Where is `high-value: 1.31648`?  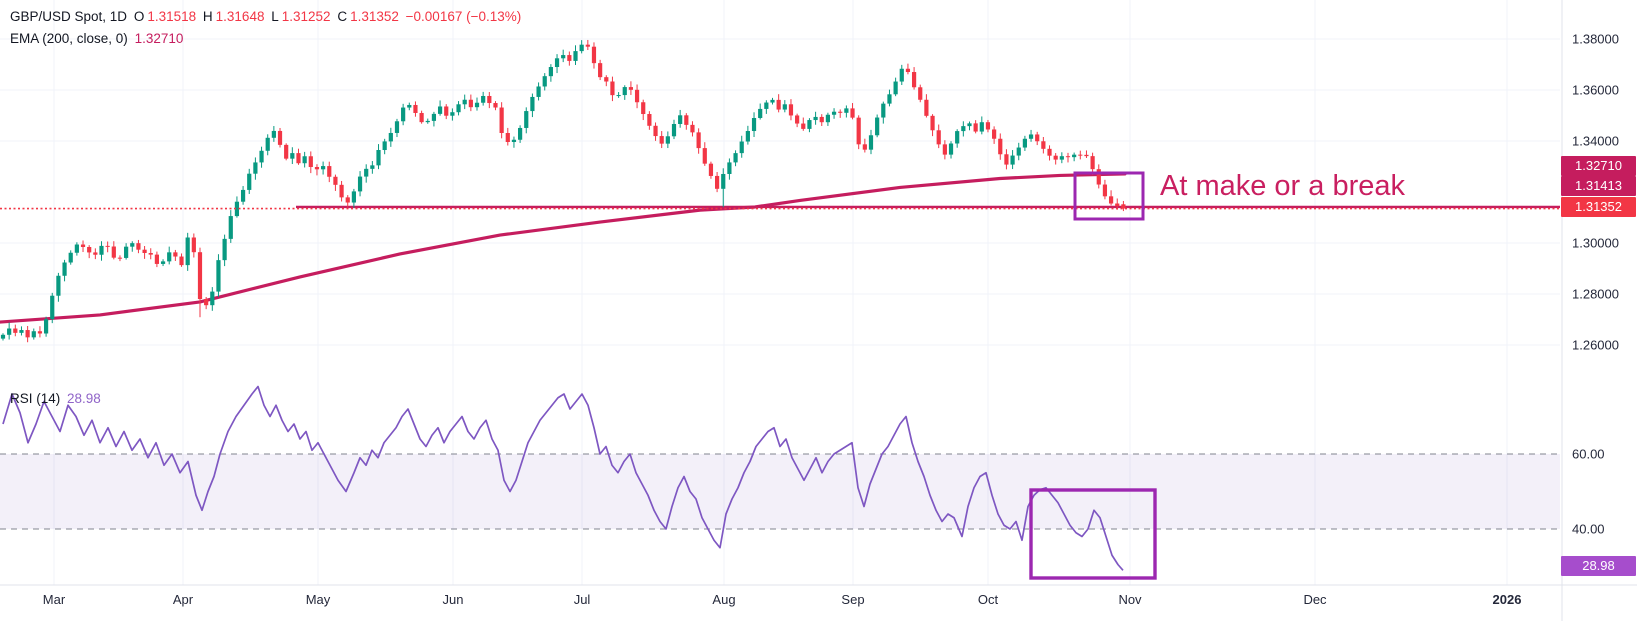
high-value: 1.31648 is located at coordinates (240, 16).